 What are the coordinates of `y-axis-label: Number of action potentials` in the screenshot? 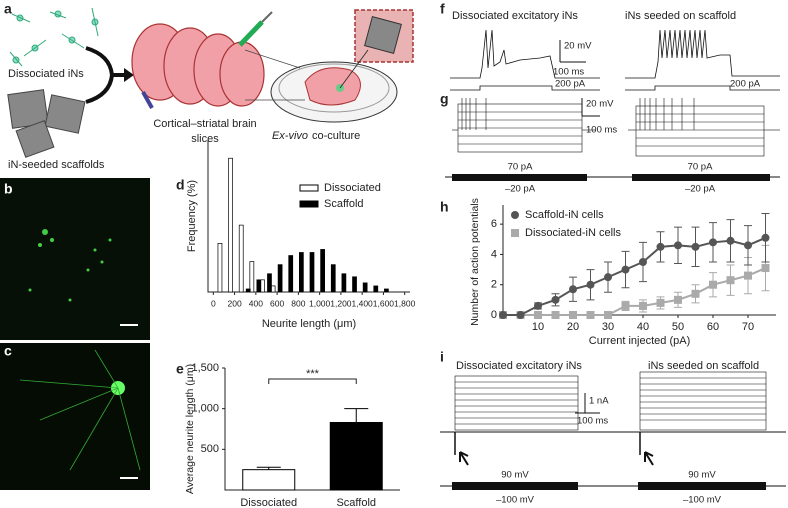 It's located at (475, 262).